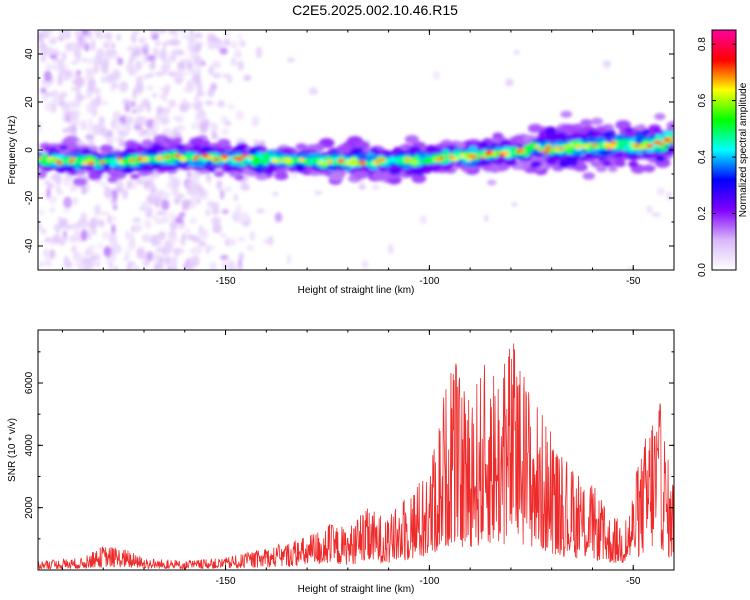 The height and width of the screenshot is (600, 750). Describe the element at coordinates (356, 290) in the screenshot. I see `spectrogram-x-label: Height of straight line (km)` at that location.